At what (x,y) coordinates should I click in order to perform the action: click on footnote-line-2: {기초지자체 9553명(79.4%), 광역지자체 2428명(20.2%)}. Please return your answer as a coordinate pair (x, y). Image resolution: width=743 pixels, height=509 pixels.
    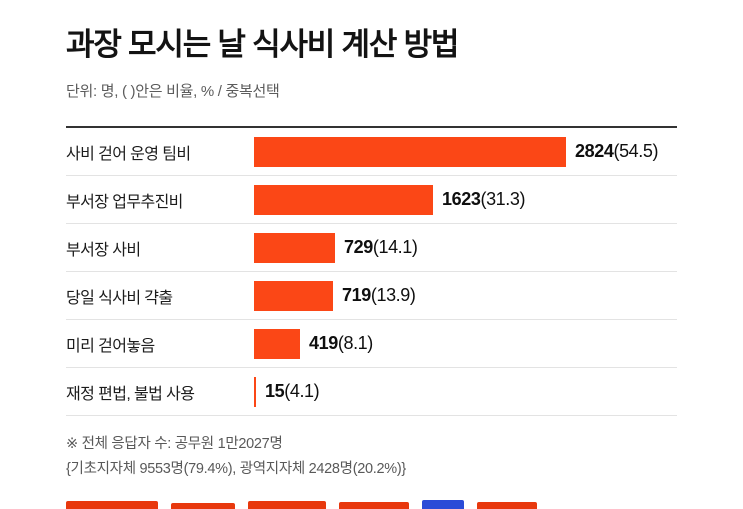
    Looking at the image, I should click on (236, 469).